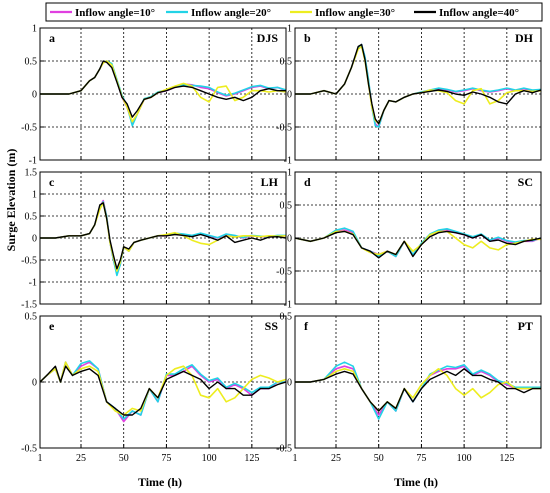  Describe the element at coordinates (307, 38) in the screenshot. I see `panel-letter: b` at that location.